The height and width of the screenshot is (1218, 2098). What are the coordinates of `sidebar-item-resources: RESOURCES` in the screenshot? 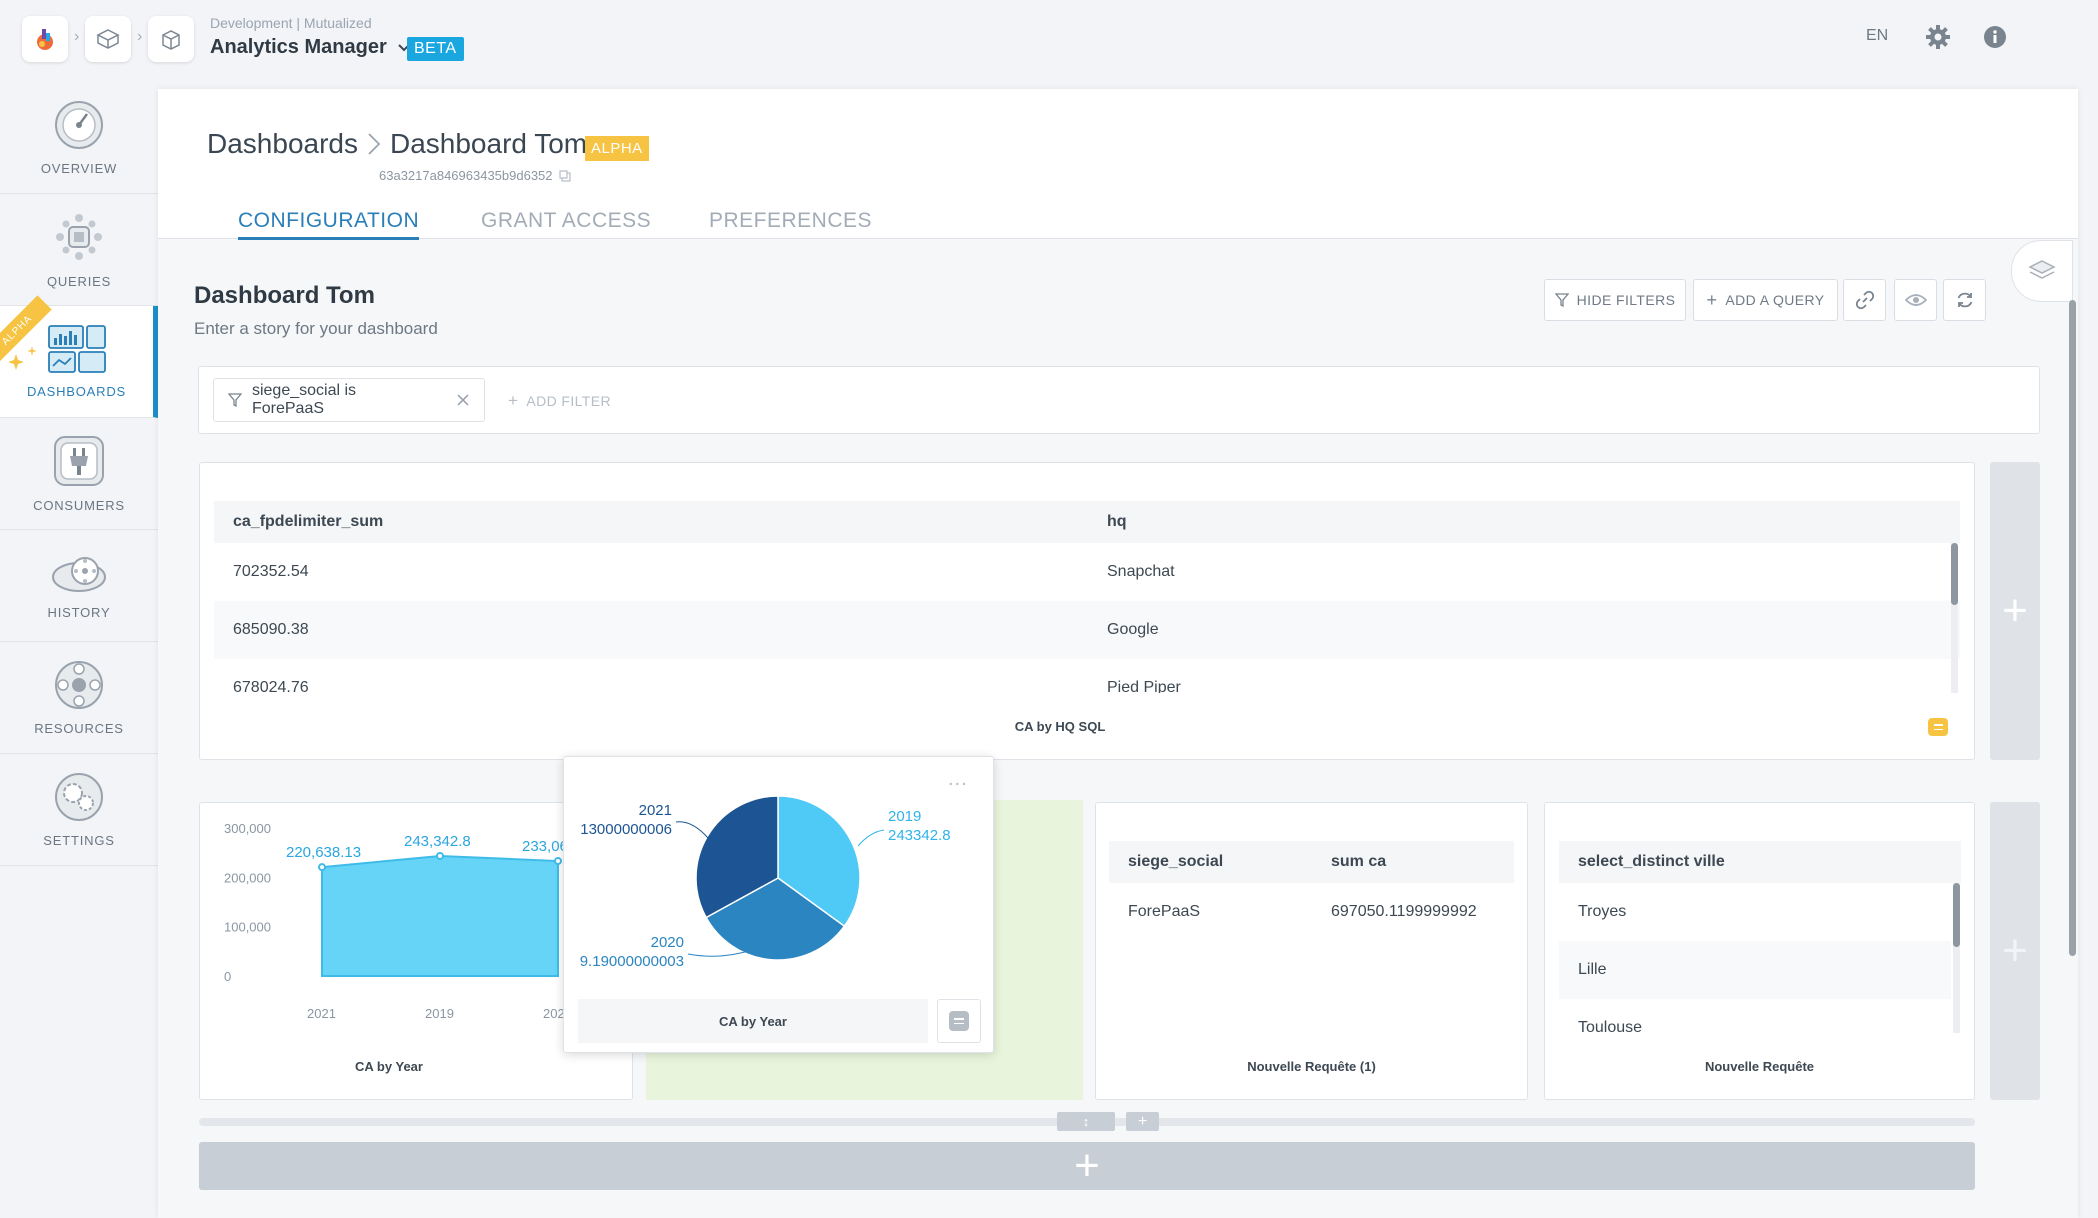 It's located at (79, 698).